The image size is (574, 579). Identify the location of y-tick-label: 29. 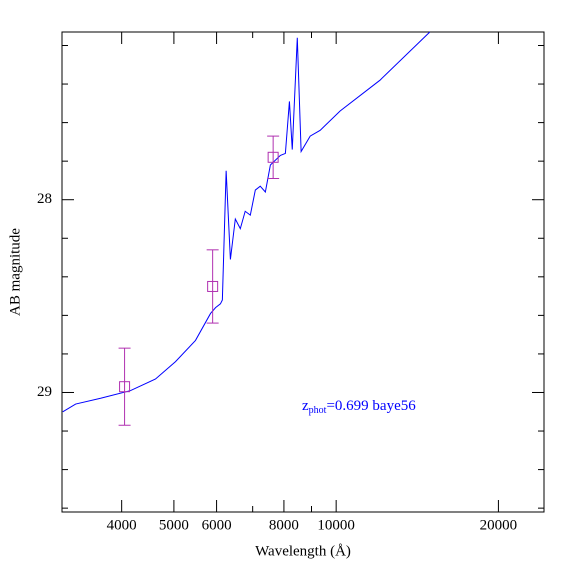
(44, 392).